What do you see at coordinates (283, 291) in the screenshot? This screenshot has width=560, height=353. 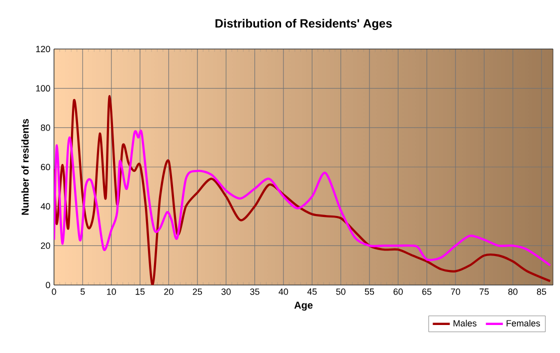 I see `x-tick-label: 40` at bounding box center [283, 291].